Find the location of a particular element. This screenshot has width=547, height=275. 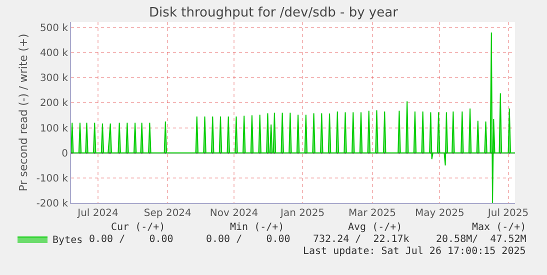

x-tick-label: Jul 2025 is located at coordinates (507, 213).